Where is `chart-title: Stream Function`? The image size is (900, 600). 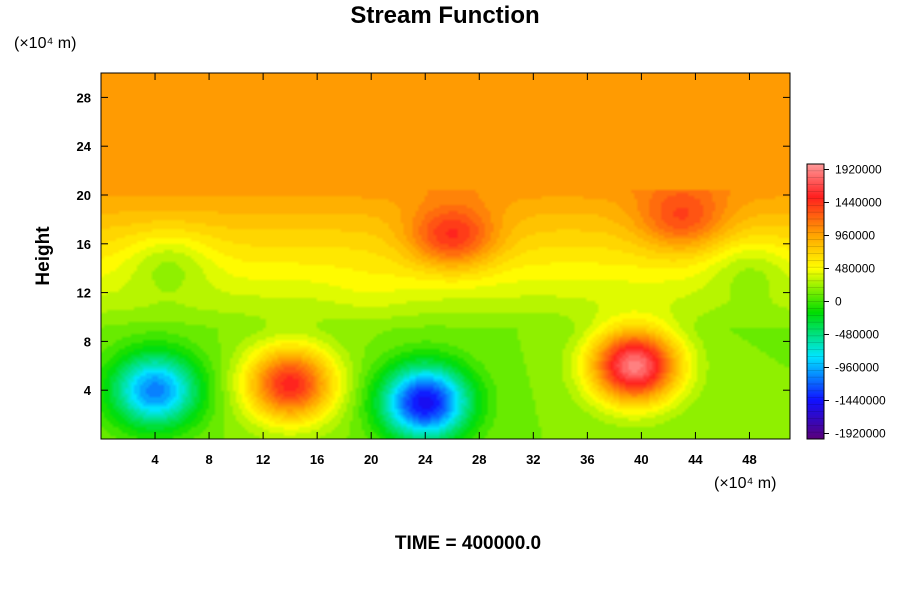
chart-title: Stream Function is located at coordinates (444, 15).